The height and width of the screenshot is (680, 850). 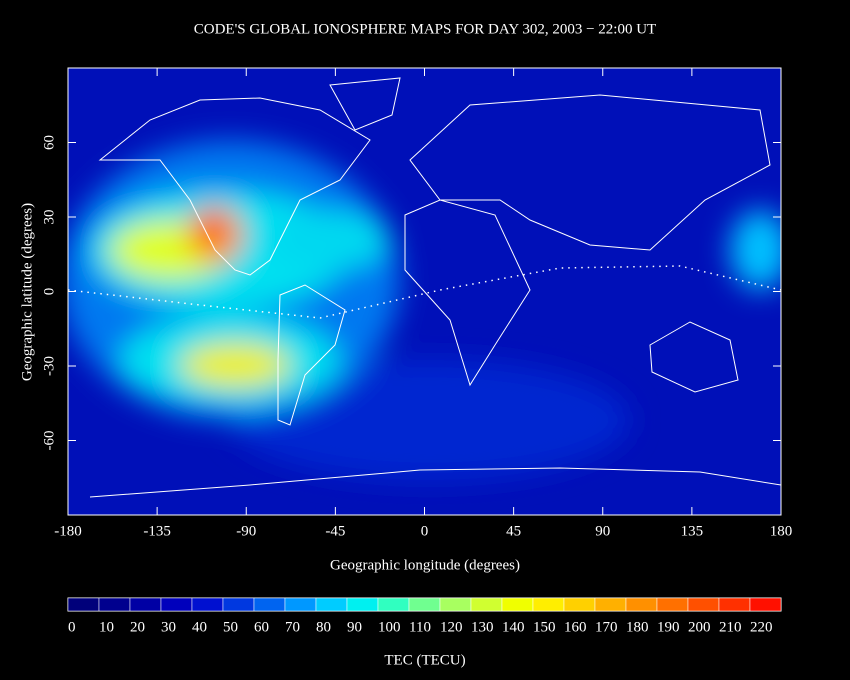 I want to click on y-tick-label: -60, so click(x=49, y=441).